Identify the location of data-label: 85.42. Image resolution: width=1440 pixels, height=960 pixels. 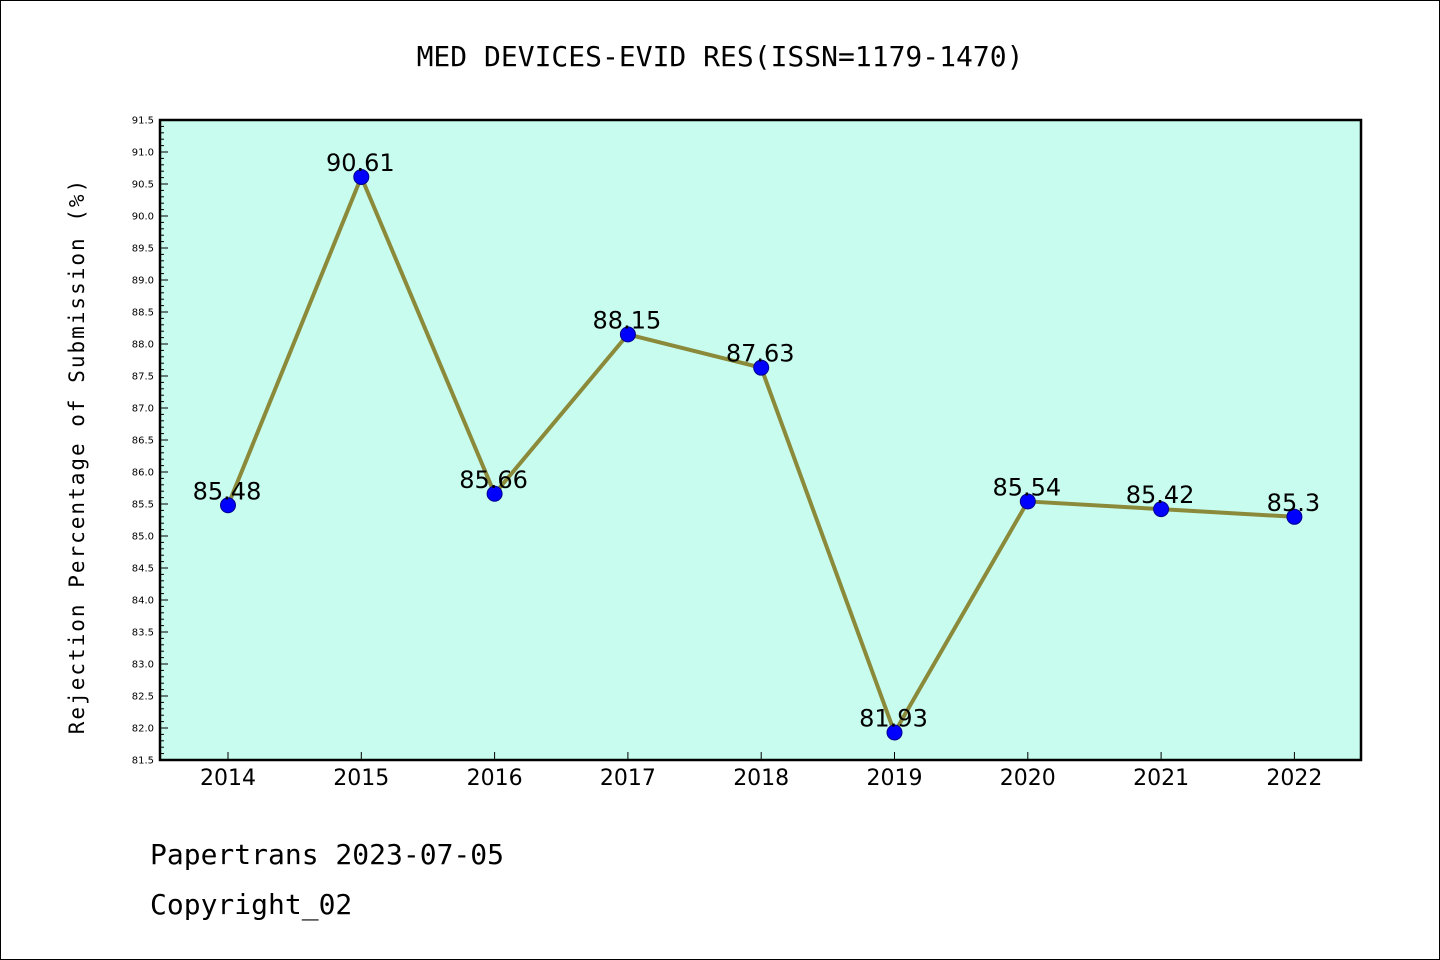
(1160, 495).